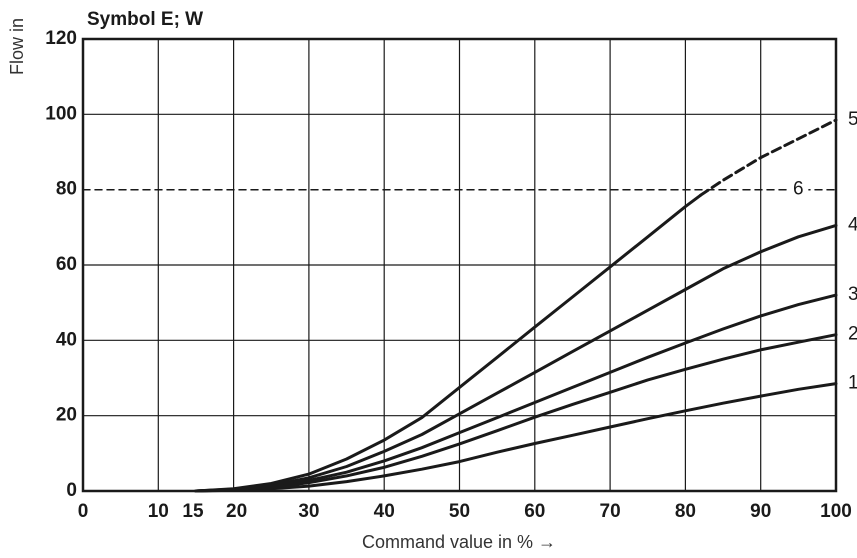  What do you see at coordinates (308, 511) in the screenshot?
I see `x-tick-label: 30` at bounding box center [308, 511].